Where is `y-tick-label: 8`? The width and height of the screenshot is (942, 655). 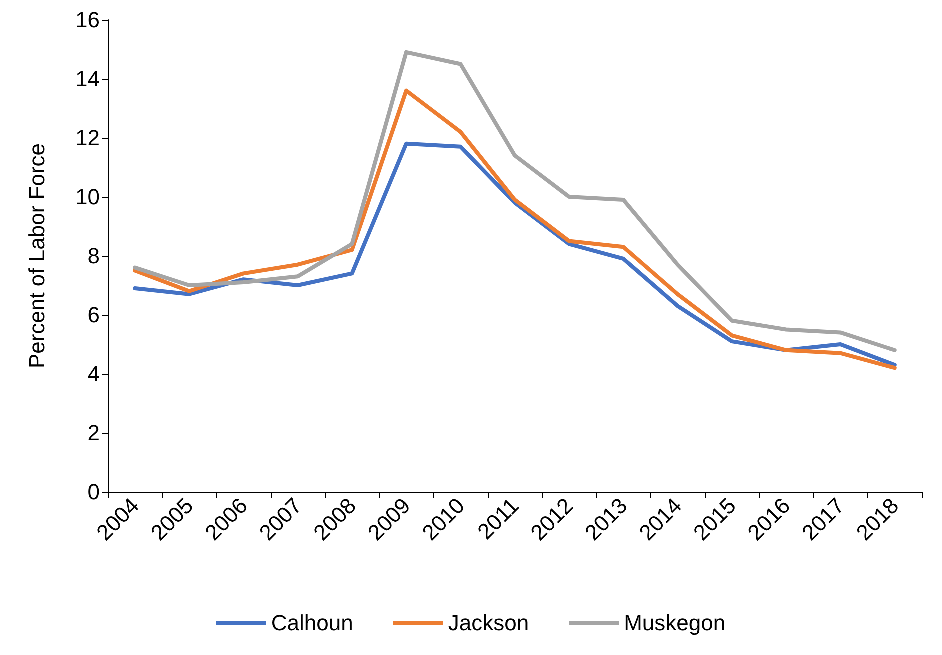
y-tick-label: 8 is located at coordinates (94, 256).